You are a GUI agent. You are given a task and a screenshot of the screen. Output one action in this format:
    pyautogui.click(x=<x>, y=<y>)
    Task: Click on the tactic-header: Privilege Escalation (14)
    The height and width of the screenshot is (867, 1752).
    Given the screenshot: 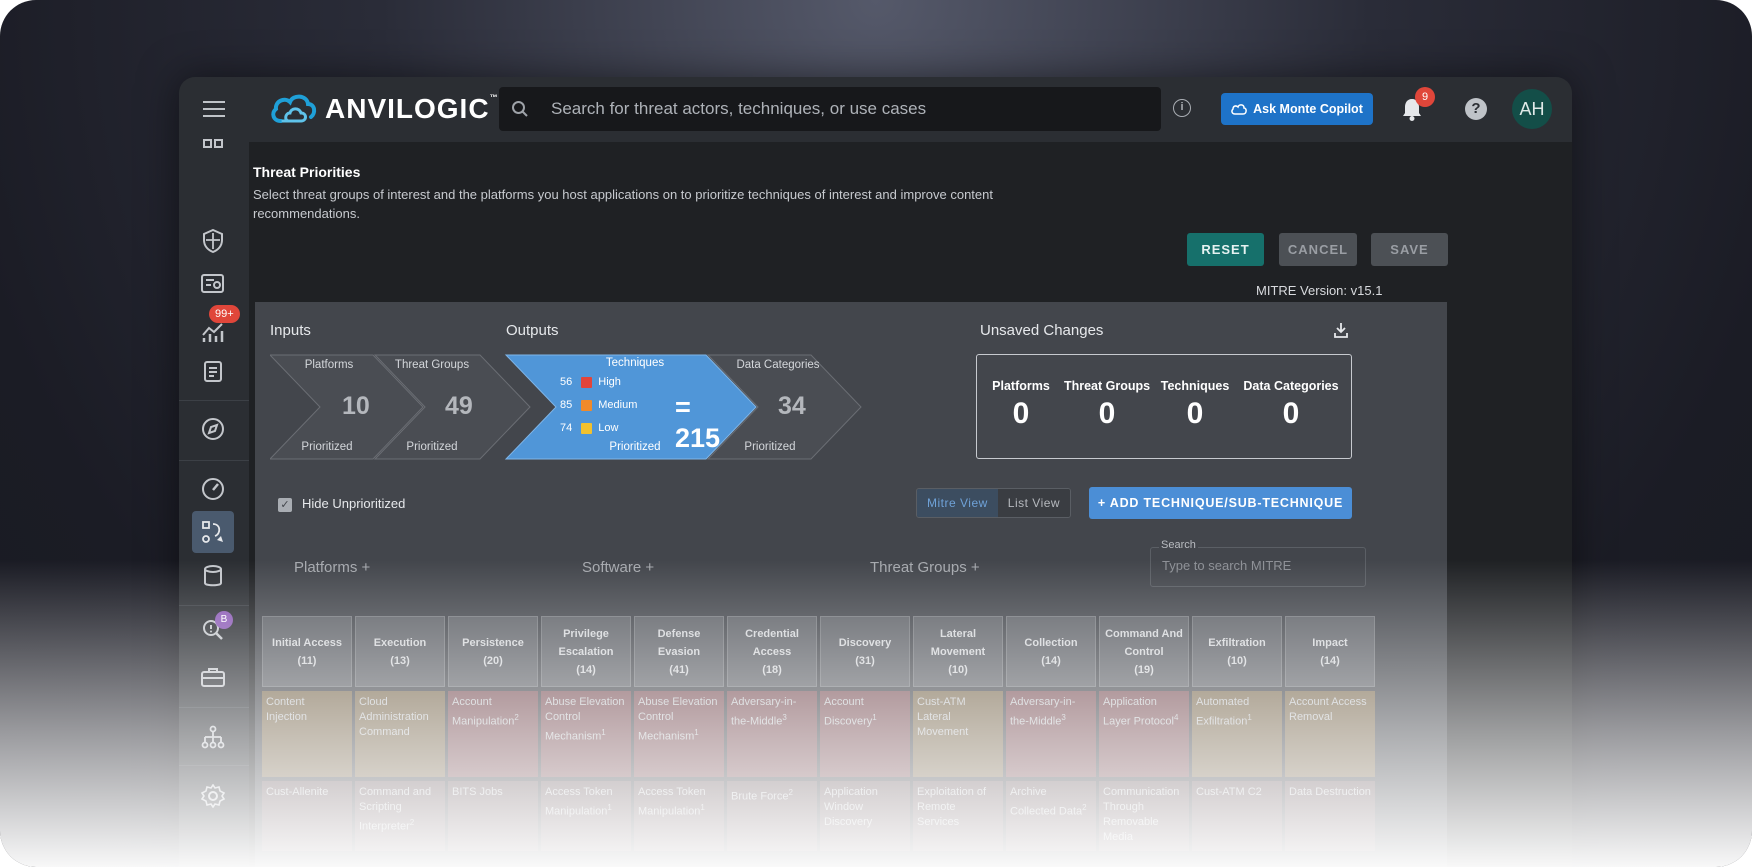 What is the action you would take?
    pyautogui.click(x=586, y=651)
    